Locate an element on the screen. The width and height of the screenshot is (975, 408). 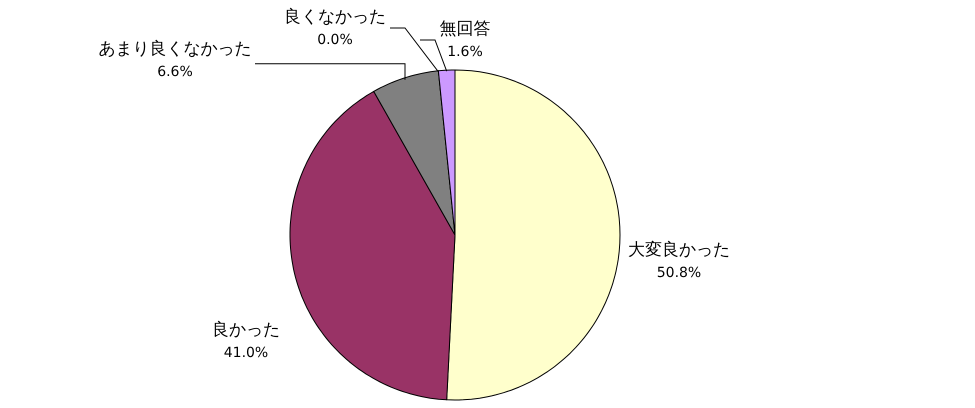
category-label: 良くなかった is located at coordinates (335, 17).